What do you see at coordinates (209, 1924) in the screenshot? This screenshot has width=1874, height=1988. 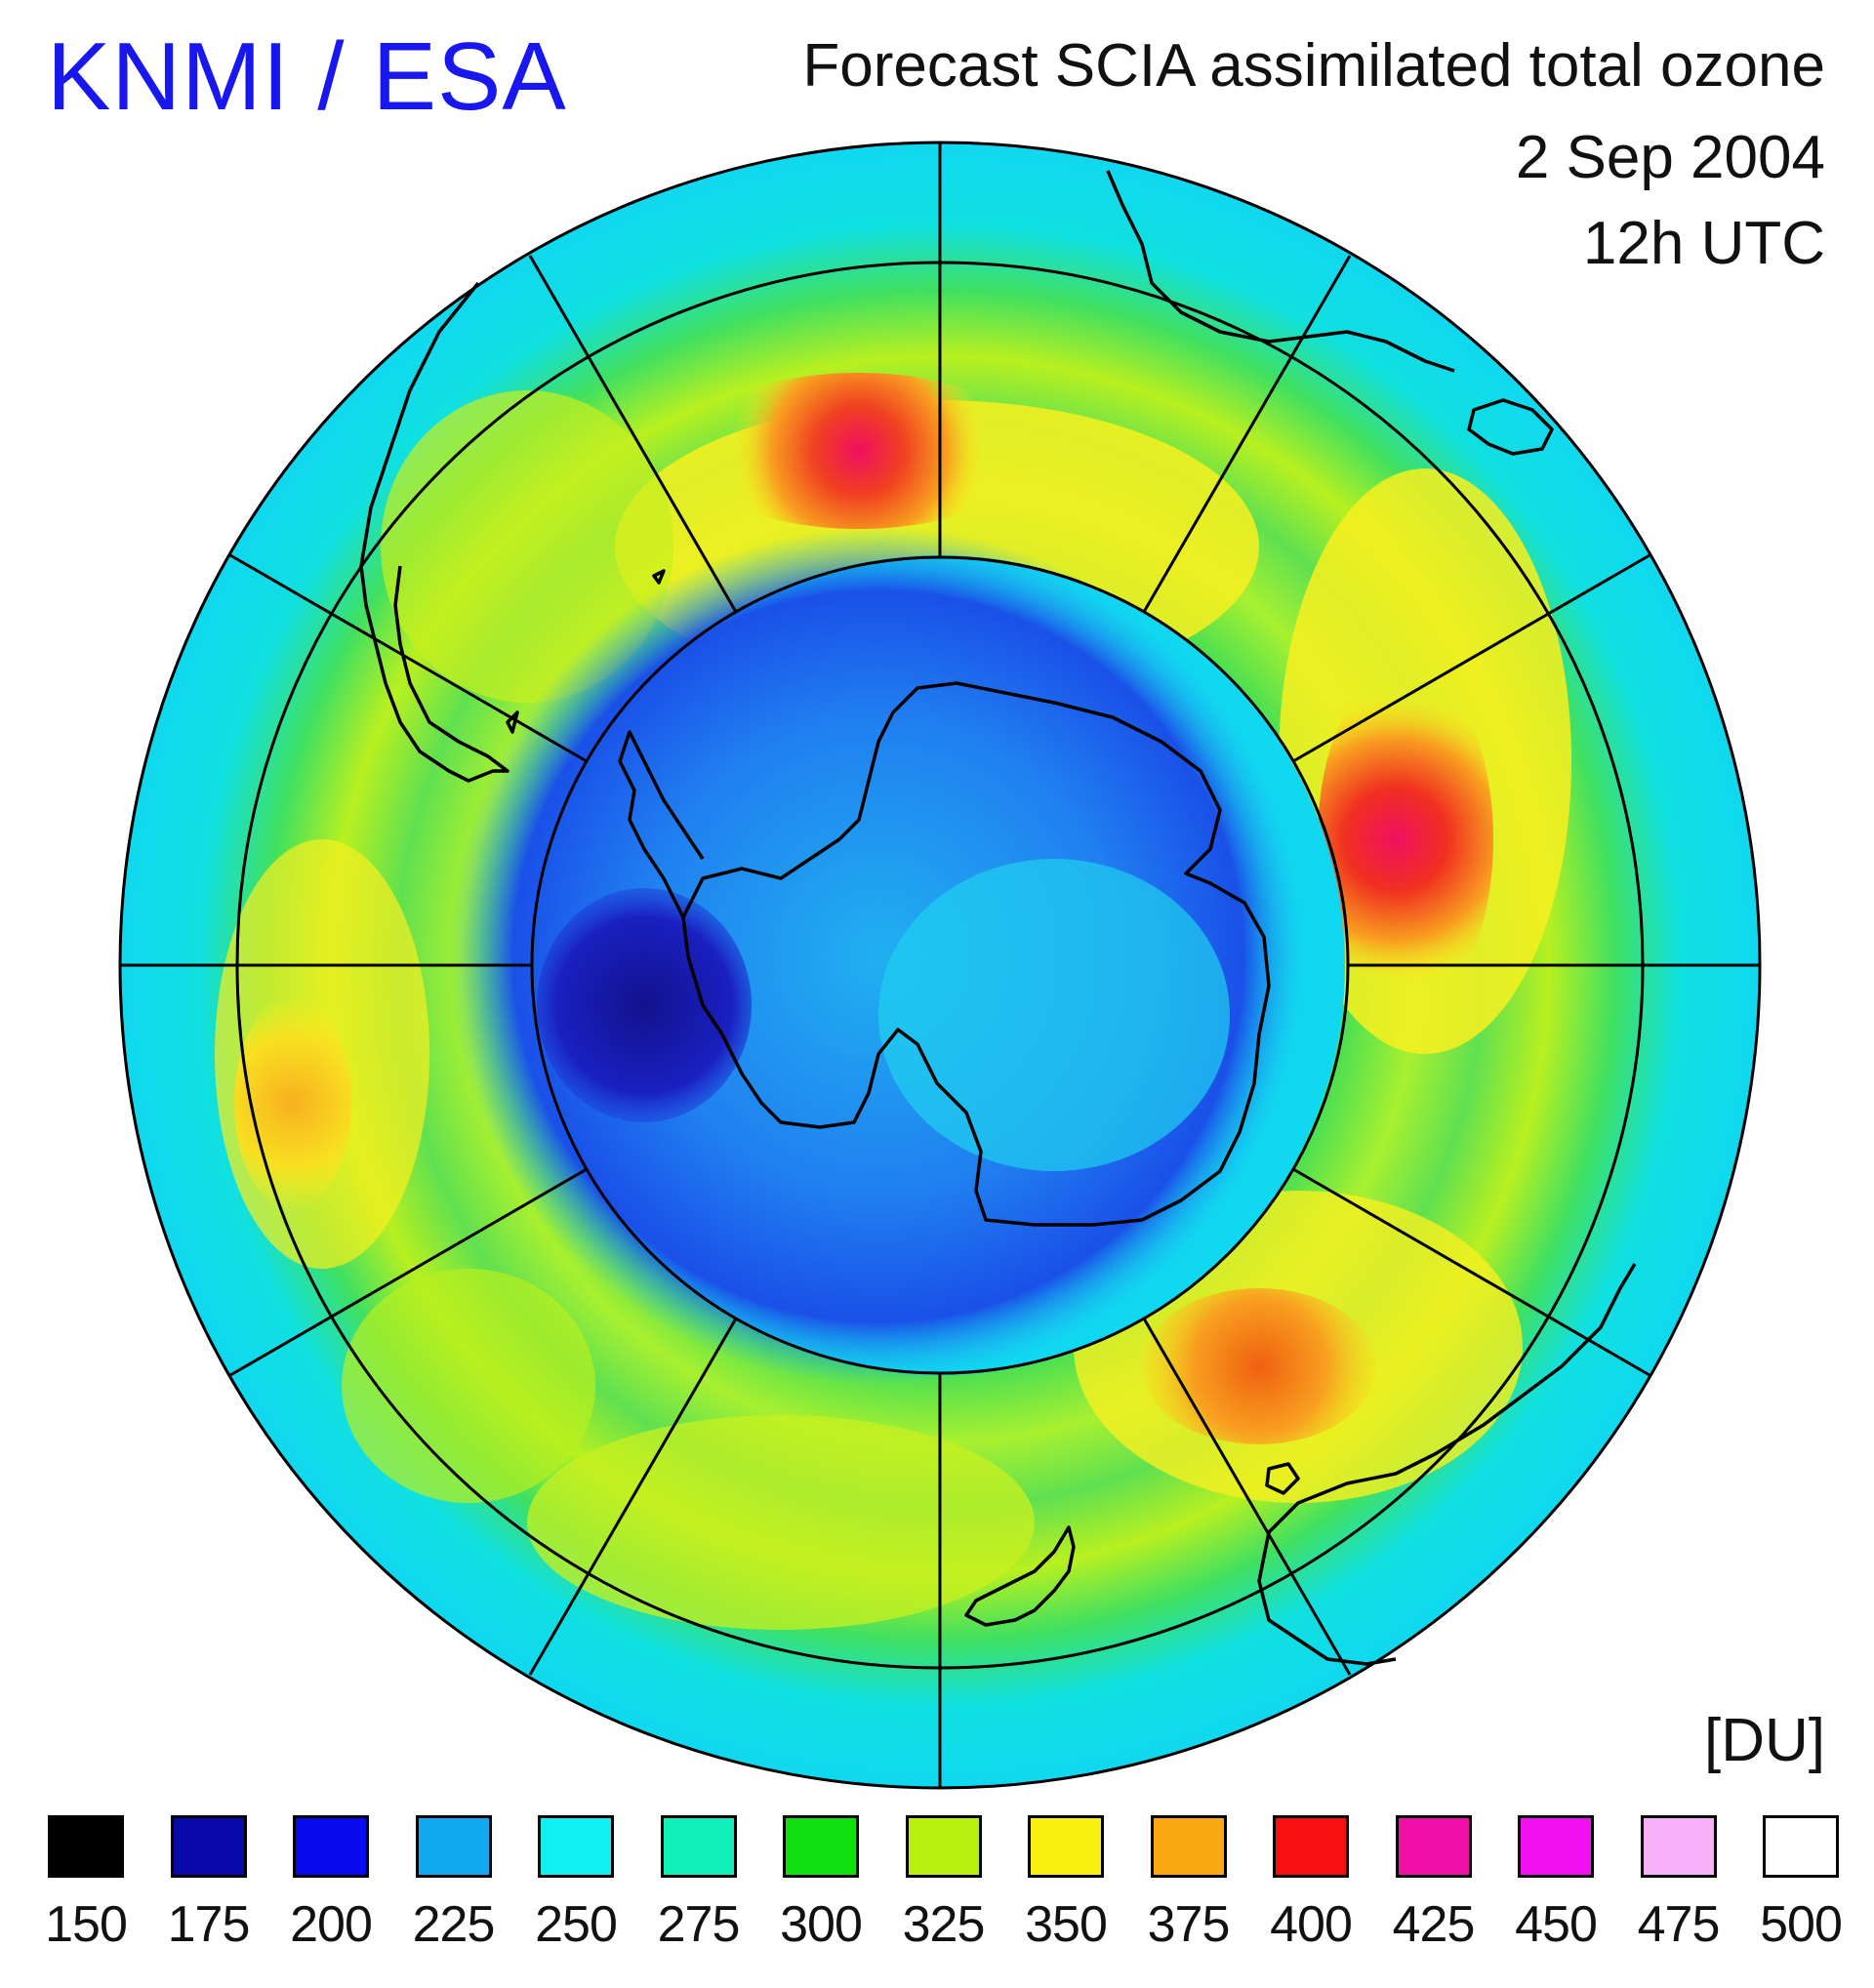 I see `legend-label: 175` at bounding box center [209, 1924].